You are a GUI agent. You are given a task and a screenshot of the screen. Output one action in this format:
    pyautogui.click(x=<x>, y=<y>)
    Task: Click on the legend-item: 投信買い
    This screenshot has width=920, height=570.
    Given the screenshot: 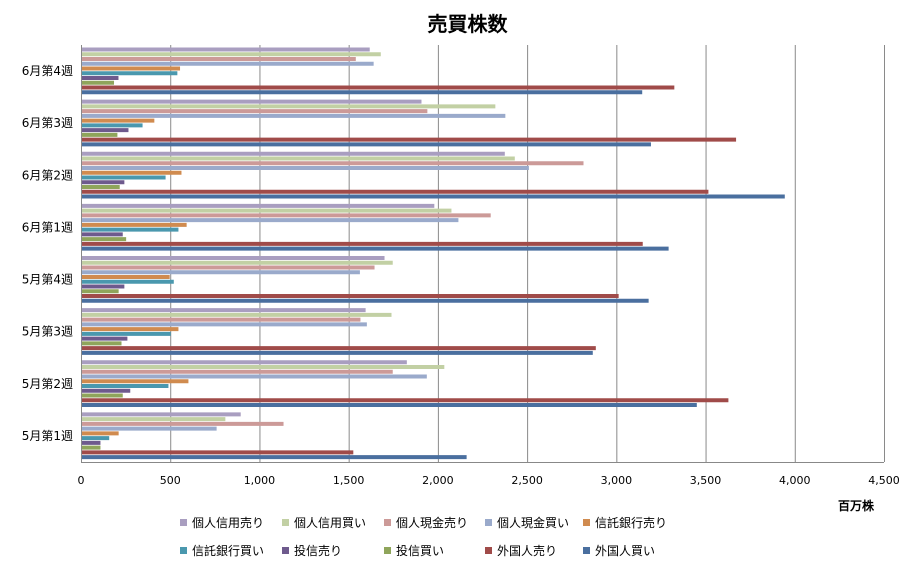 What is the action you would take?
    pyautogui.click(x=414, y=550)
    